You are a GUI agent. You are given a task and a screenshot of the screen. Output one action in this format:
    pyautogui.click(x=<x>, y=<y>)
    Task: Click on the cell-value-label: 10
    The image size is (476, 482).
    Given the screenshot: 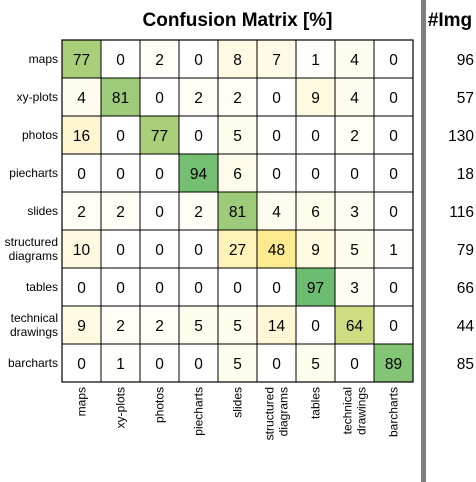 What is the action you would take?
    pyautogui.click(x=82, y=250)
    